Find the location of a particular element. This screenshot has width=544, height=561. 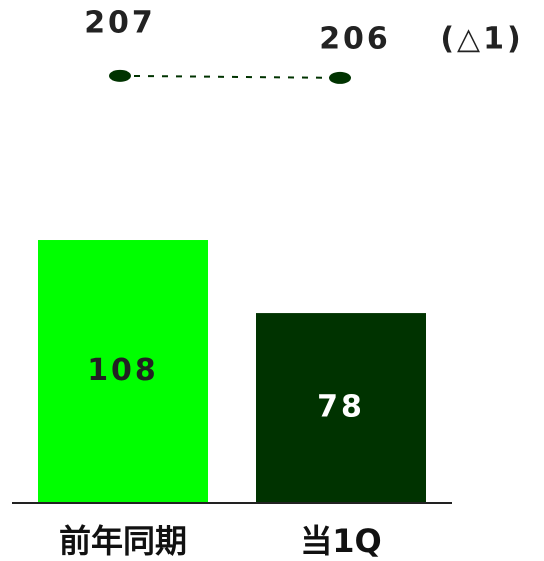

annotation: (△1) is located at coordinates (481, 39).